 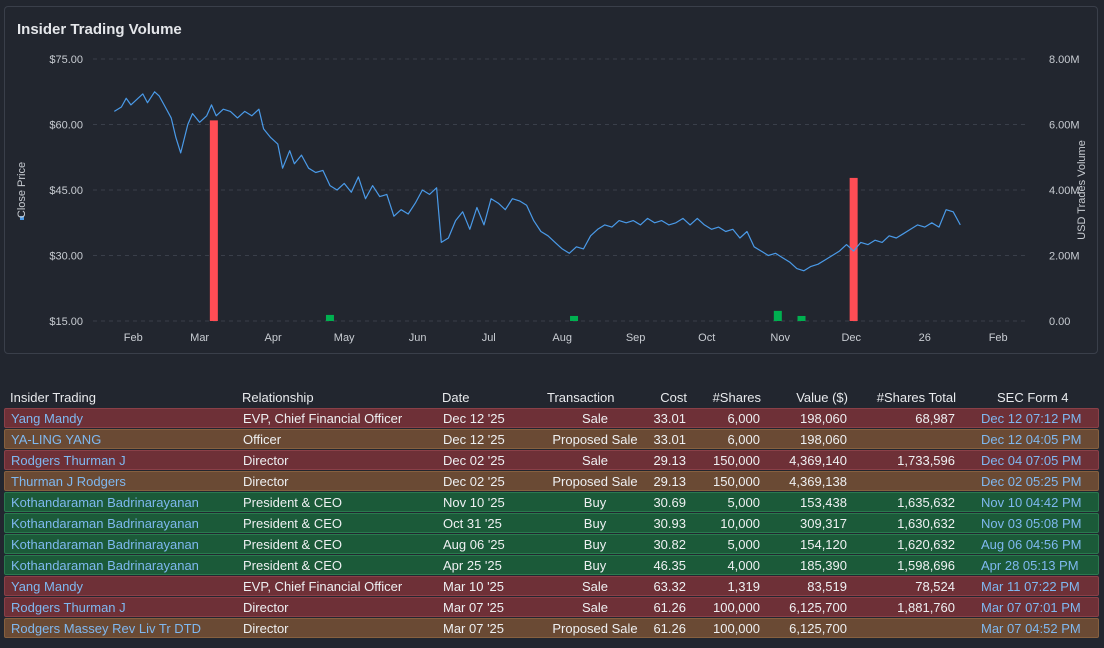 What do you see at coordinates (1031, 544) in the screenshot?
I see `sec-form-link: Aug 06 04:56 PM` at bounding box center [1031, 544].